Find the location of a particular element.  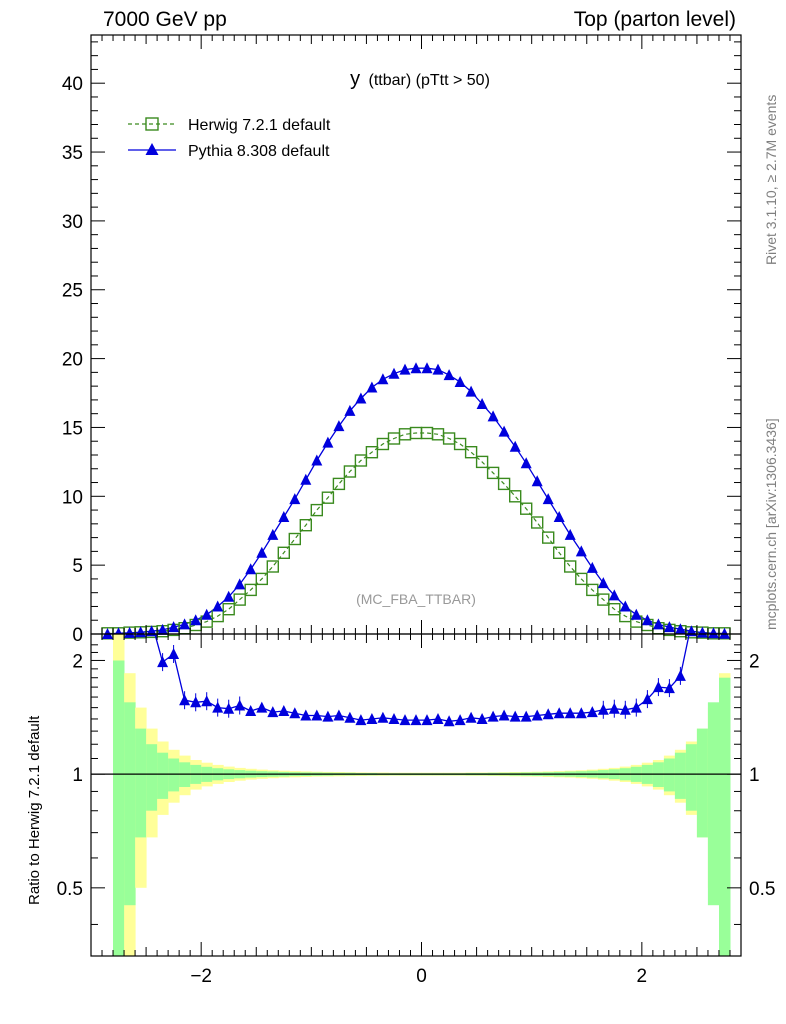

energy-label: 7000 GeV pp is located at coordinates (165, 19).